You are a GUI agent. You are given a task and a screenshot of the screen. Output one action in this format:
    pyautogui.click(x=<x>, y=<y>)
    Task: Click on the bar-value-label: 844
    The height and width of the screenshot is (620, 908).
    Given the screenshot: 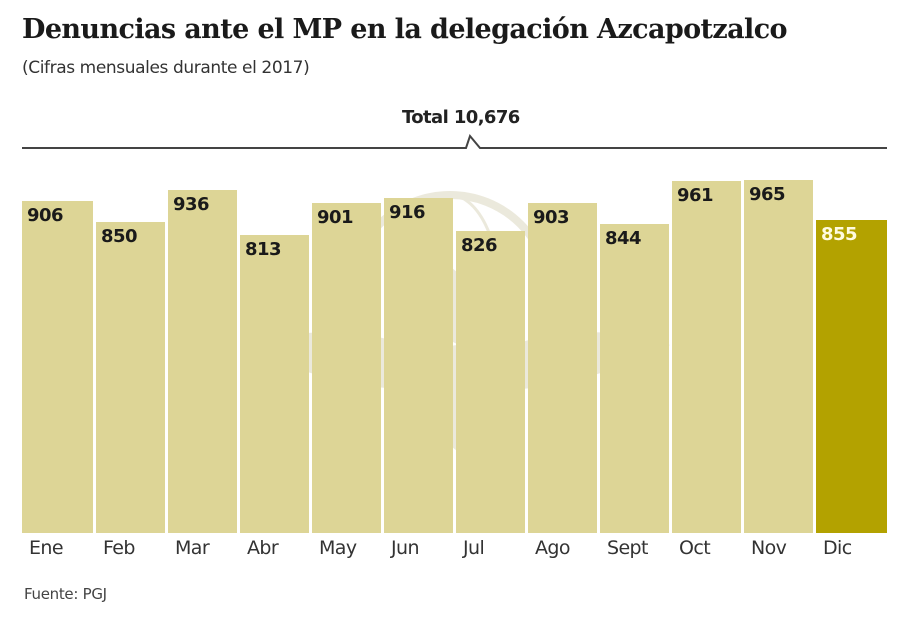 What is the action you would take?
    pyautogui.click(x=623, y=238)
    